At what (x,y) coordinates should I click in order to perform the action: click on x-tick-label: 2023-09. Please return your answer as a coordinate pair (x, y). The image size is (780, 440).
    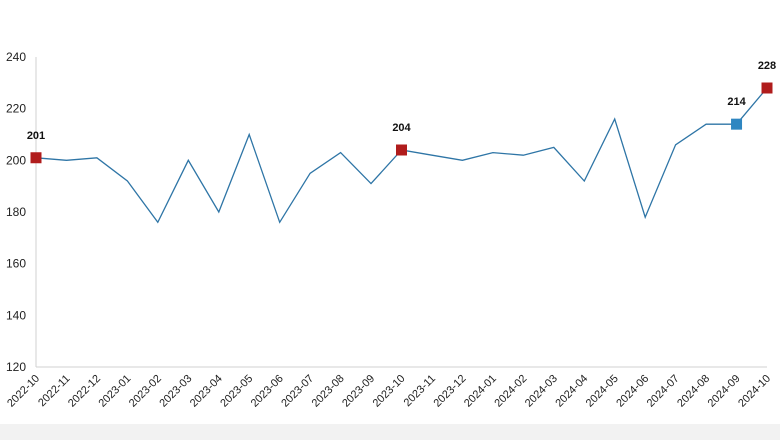
    Looking at the image, I should click on (358, 391).